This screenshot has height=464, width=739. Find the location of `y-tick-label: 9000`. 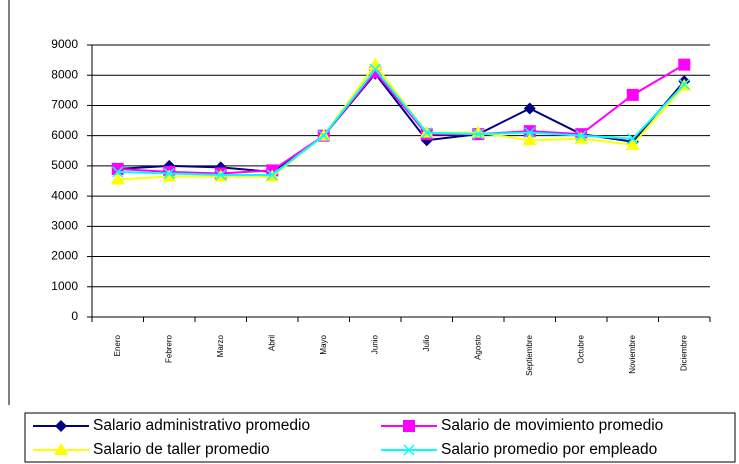

y-tick-label: 9000 is located at coordinates (64, 44).